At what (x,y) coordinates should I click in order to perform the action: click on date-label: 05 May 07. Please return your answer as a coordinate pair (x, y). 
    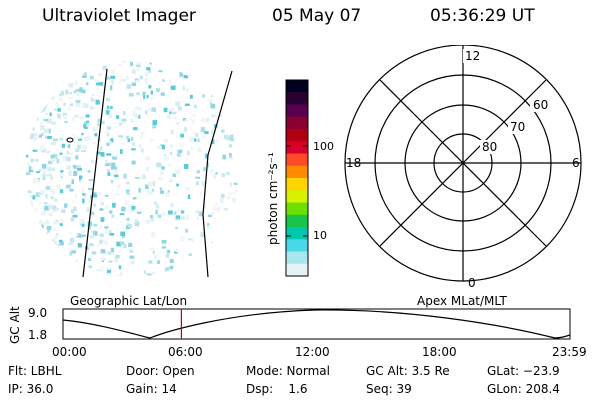
    Looking at the image, I should click on (317, 16).